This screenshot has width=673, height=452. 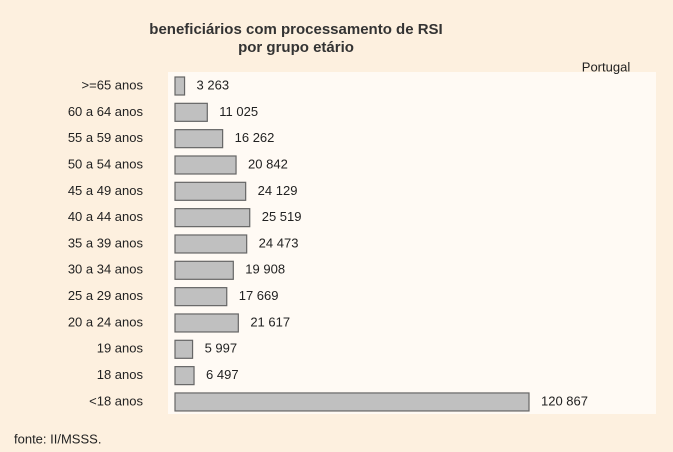 I want to click on y-tick-label: 30 a 34 anos, so click(x=106, y=269).